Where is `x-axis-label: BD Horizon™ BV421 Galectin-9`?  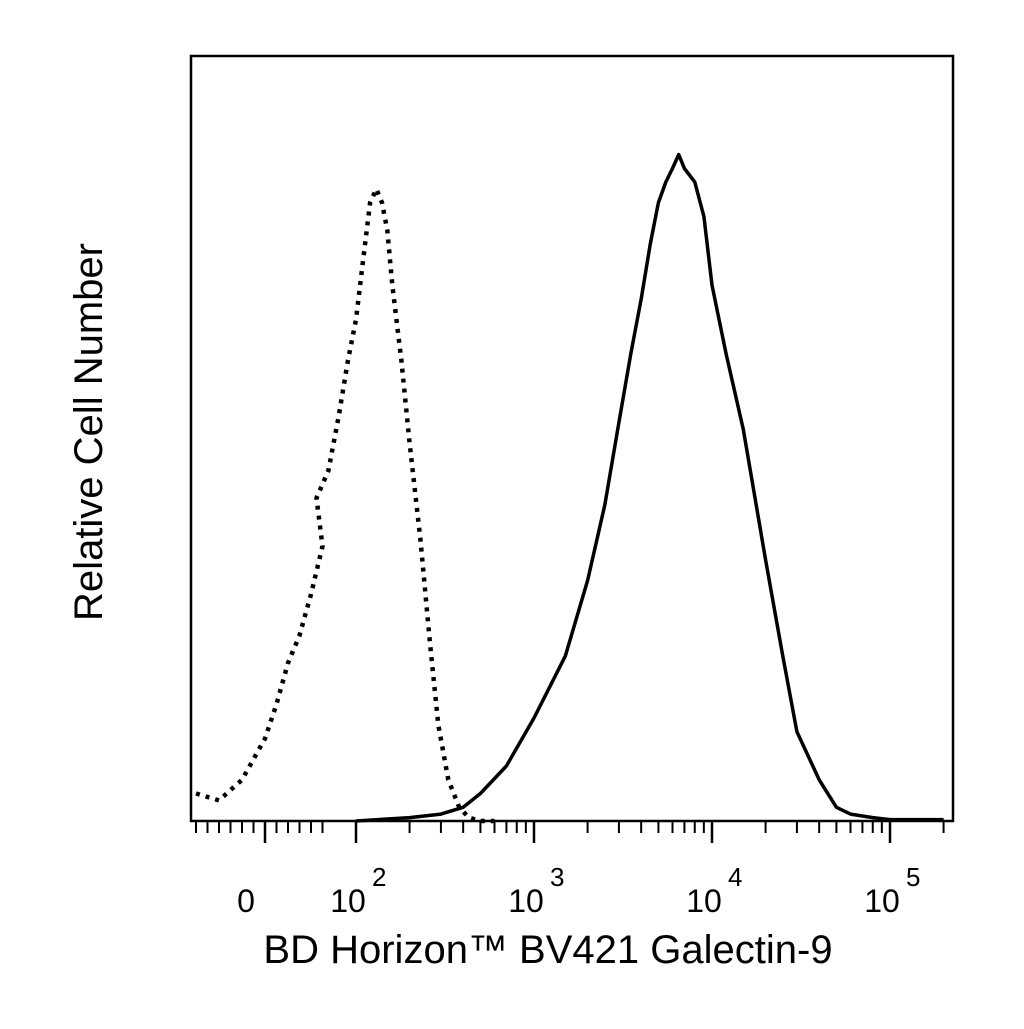
x-axis-label: BD Horizon™ BV421 Galectin-9 is located at coordinates (547, 950).